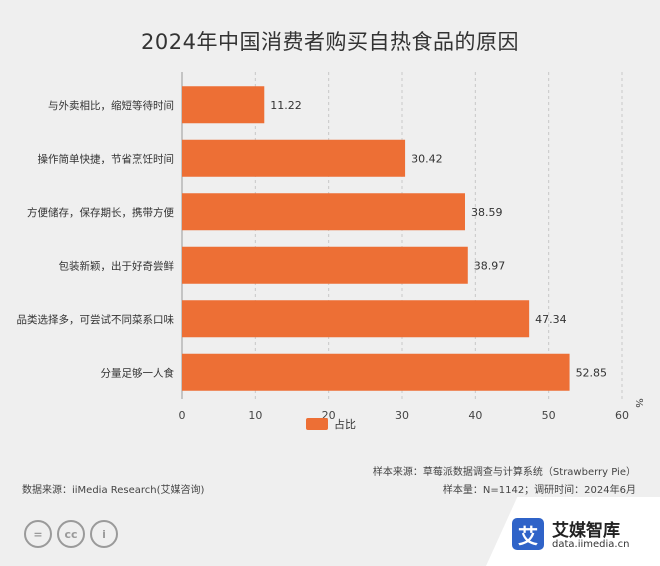 The image size is (660, 566). Describe the element at coordinates (487, 212) in the screenshot. I see `data-label: 38.59` at that location.